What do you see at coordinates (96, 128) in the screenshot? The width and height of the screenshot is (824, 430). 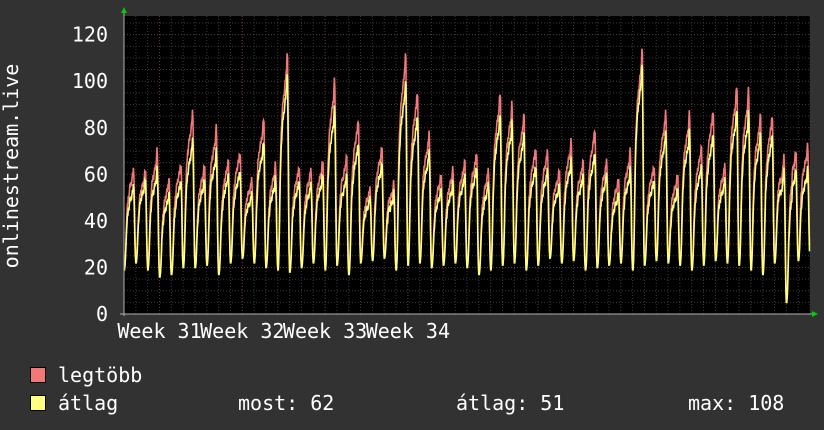 I see `y-tick-label: 80` at bounding box center [96, 128].